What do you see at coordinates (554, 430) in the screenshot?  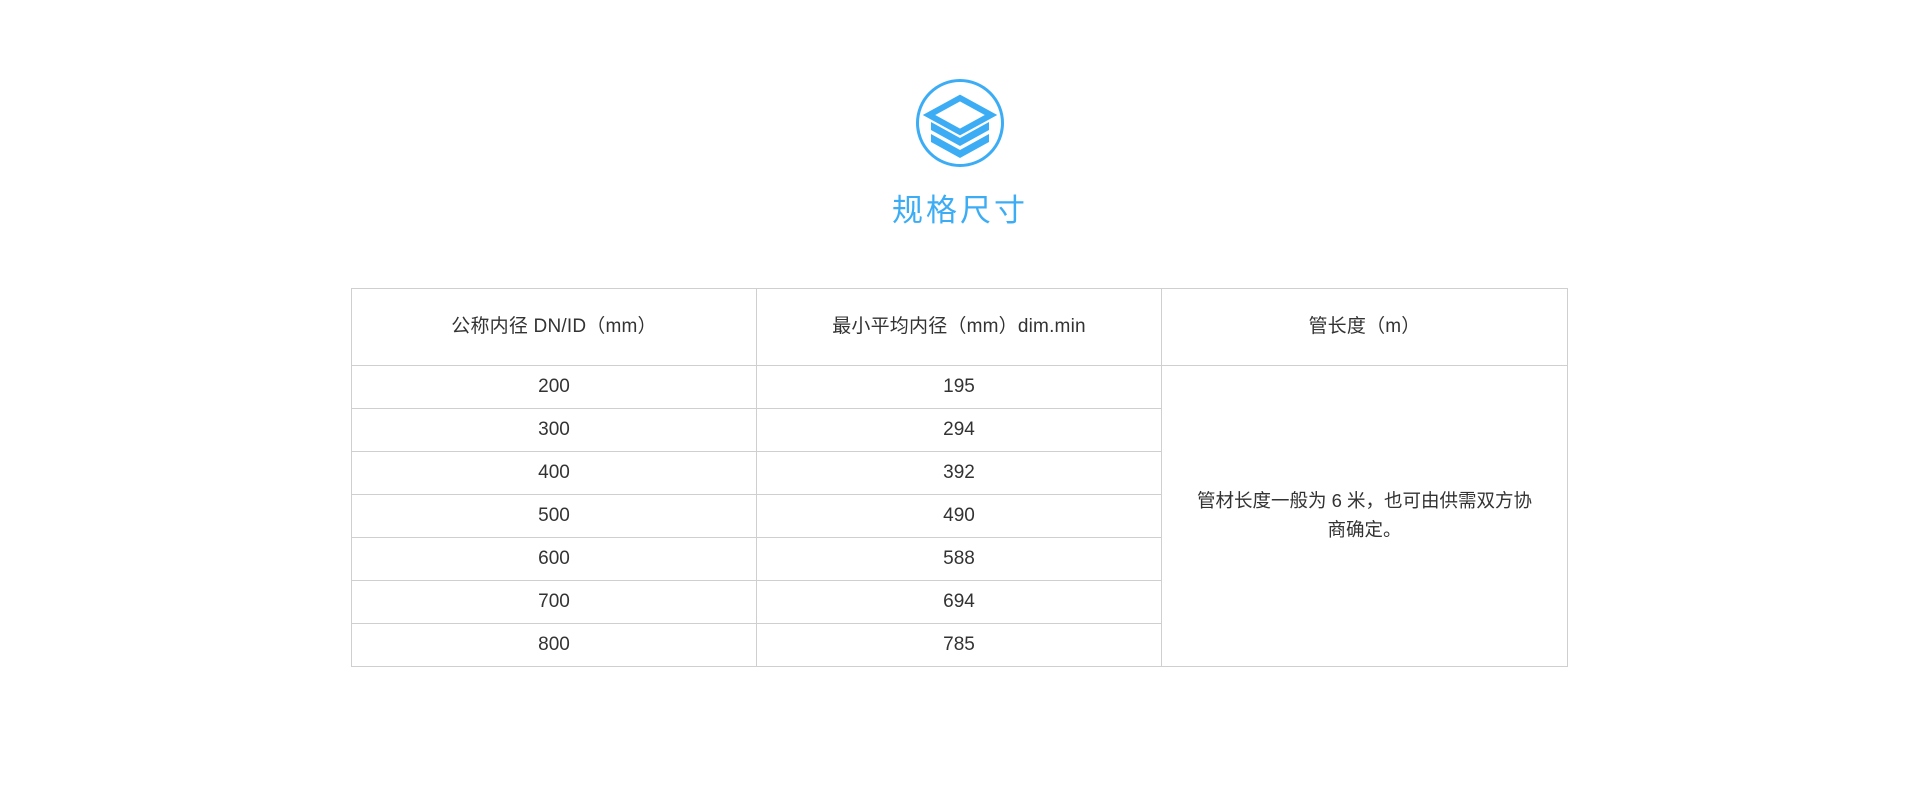 I see `cell-dn-id: 300` at bounding box center [554, 430].